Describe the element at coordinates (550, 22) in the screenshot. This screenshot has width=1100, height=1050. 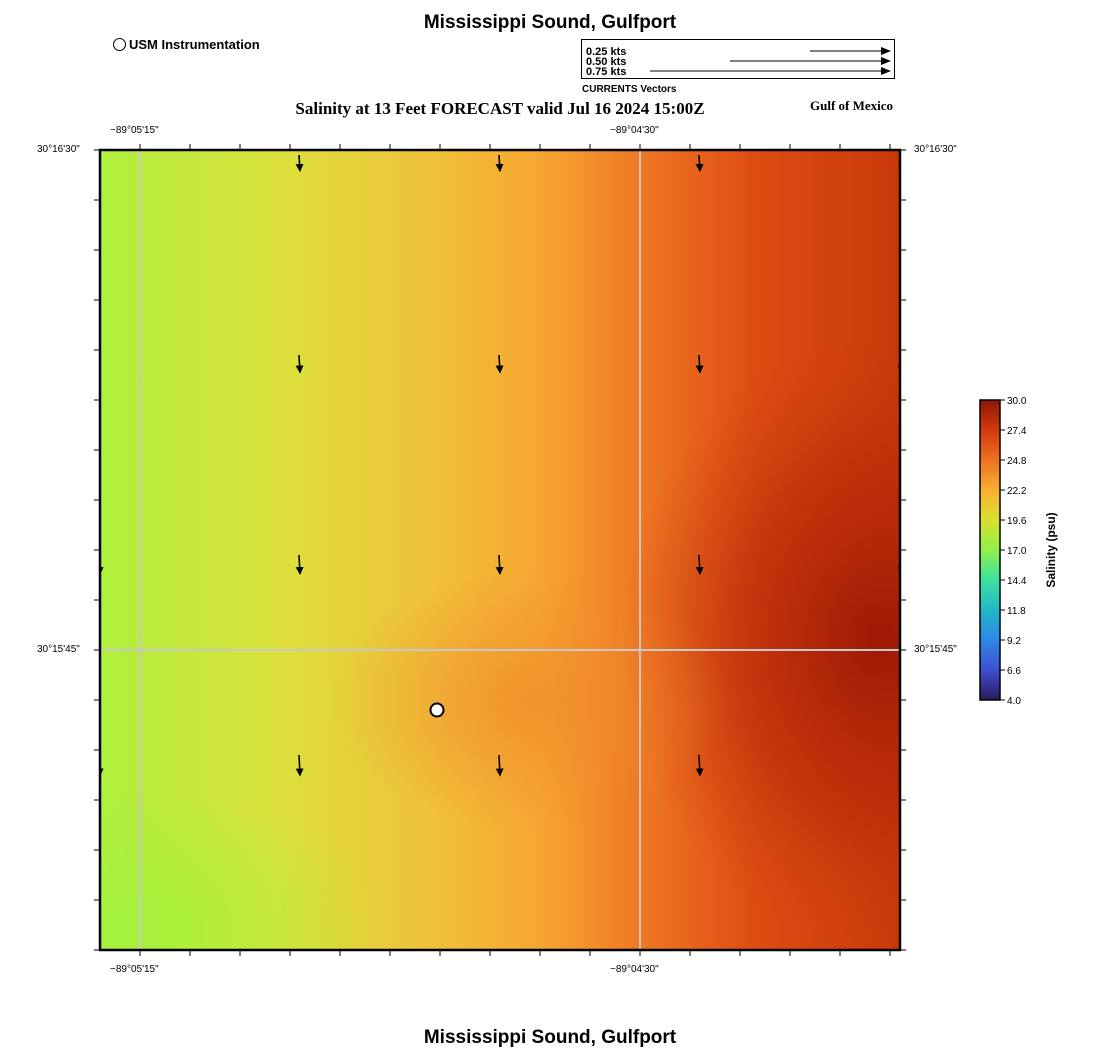
I see `map-title: Mississippi Sound, Gulfport` at that location.